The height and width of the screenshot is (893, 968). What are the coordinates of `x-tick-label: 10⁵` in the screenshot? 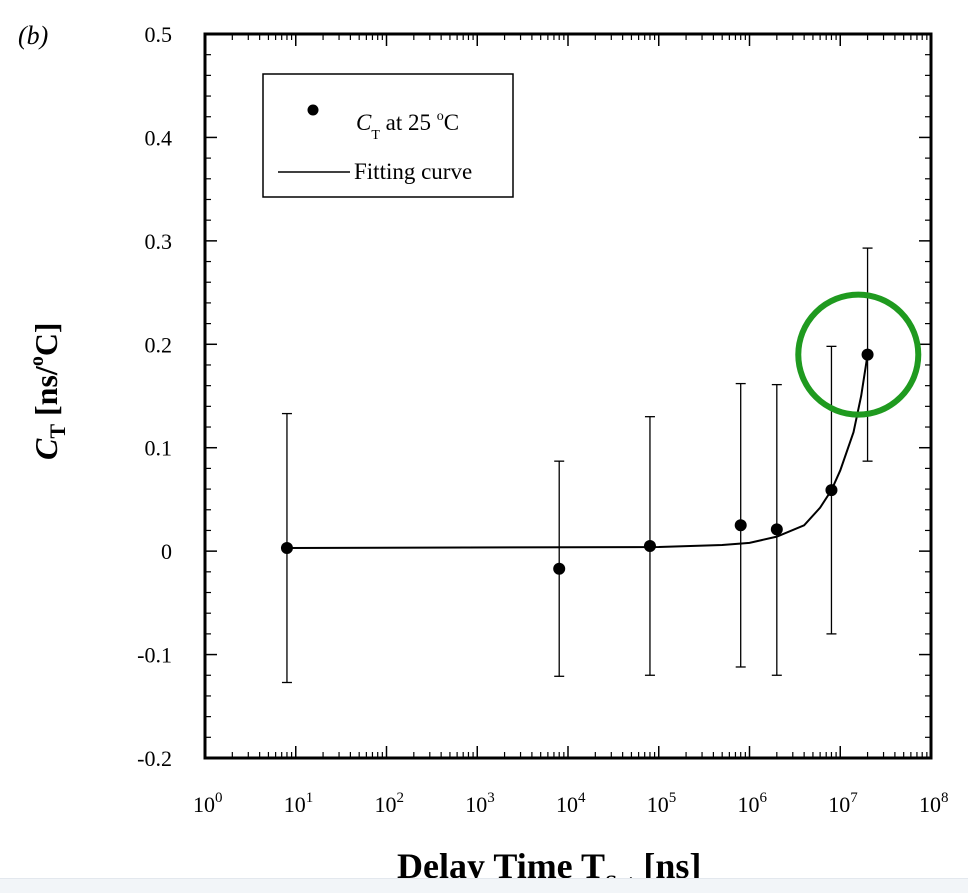 It's located at (662, 803).